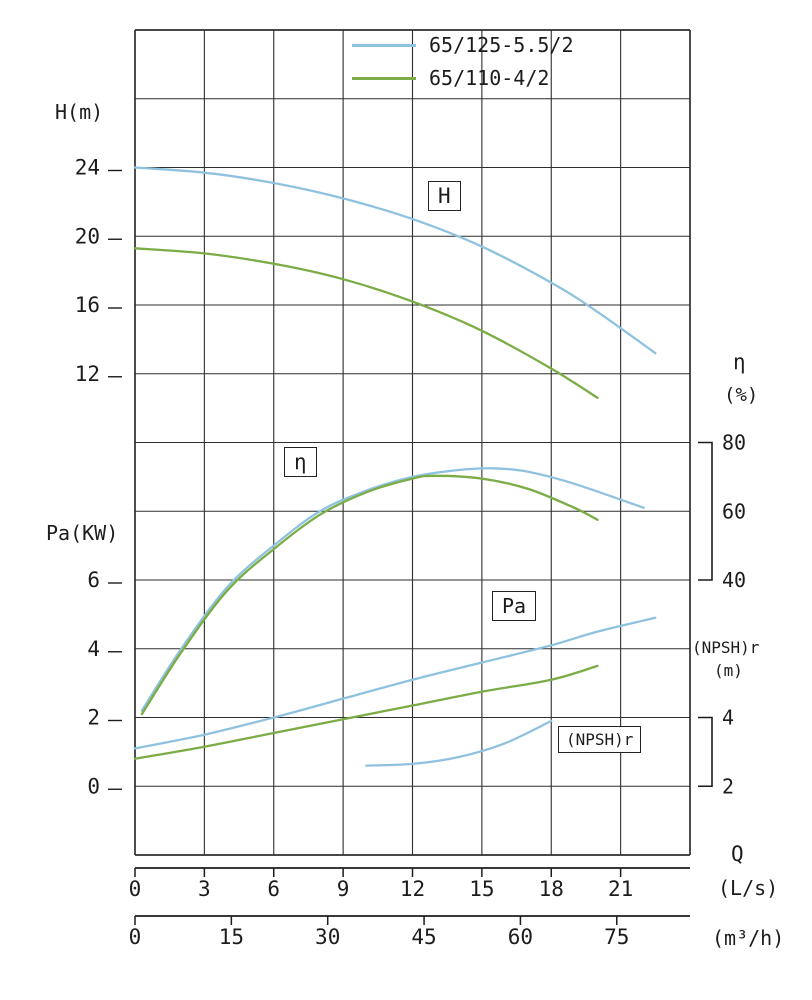  I want to click on x-axis-m3h-label: 60, so click(520, 937).